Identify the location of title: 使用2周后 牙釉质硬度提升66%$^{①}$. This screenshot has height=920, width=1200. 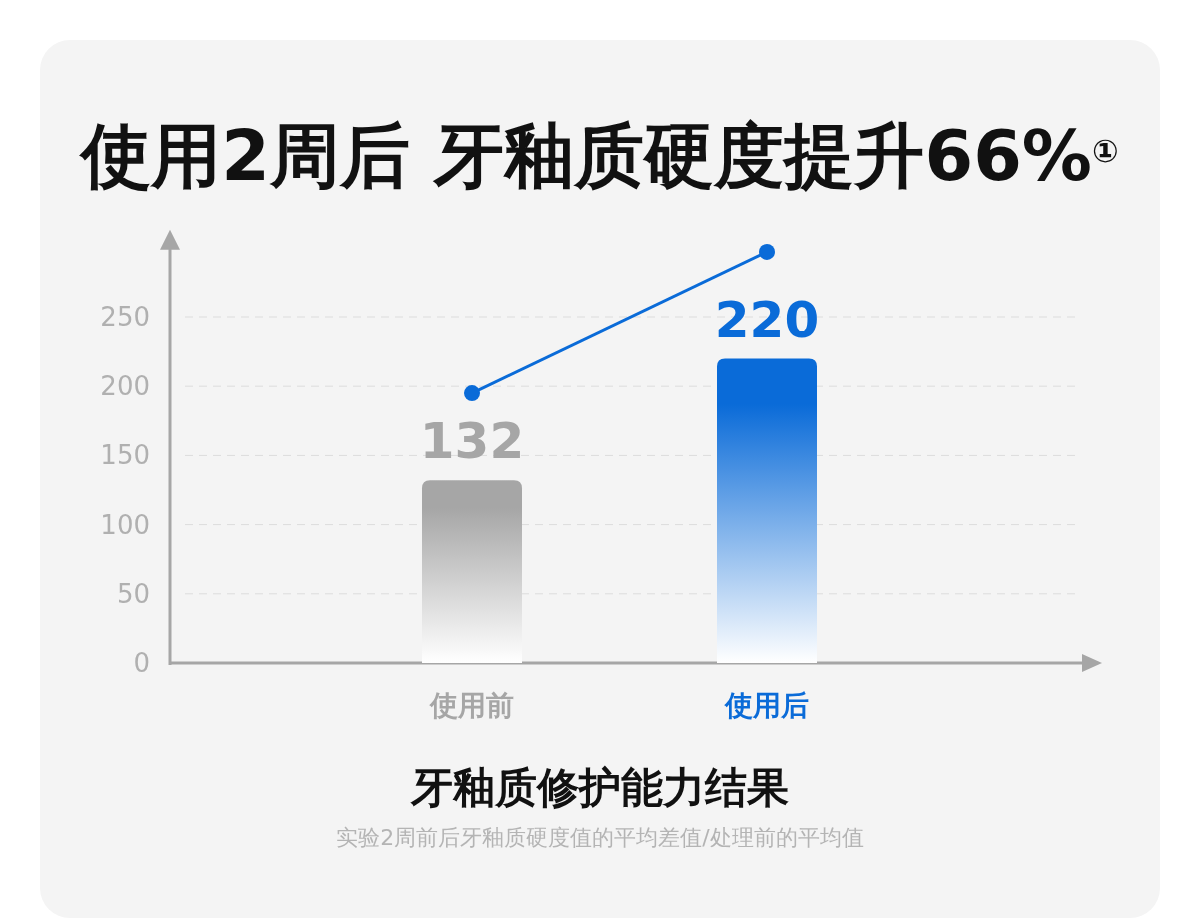
(600, 156).